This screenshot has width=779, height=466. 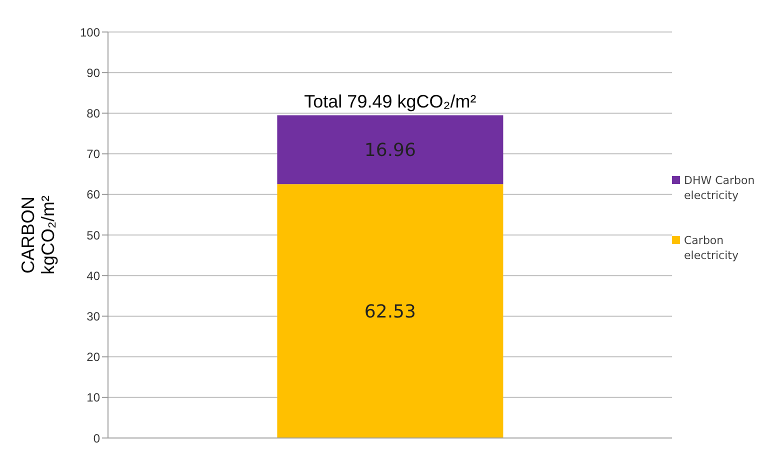 I want to click on data-label: 62.53, so click(x=390, y=311).